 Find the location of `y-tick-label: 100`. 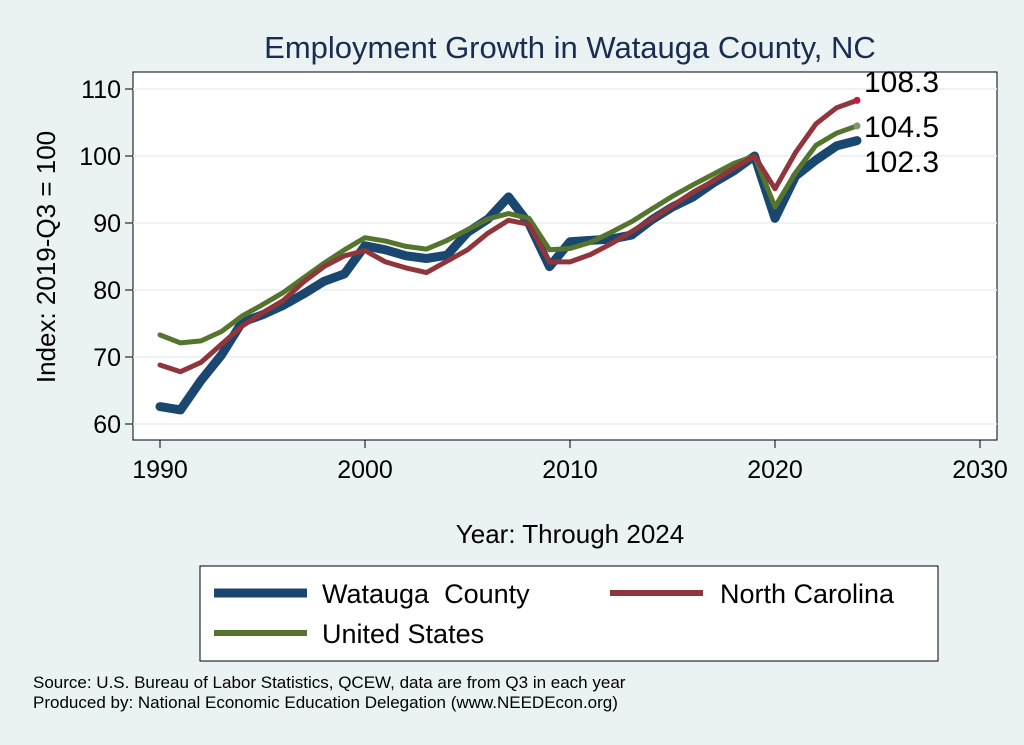

y-tick-label: 100 is located at coordinates (100, 157).